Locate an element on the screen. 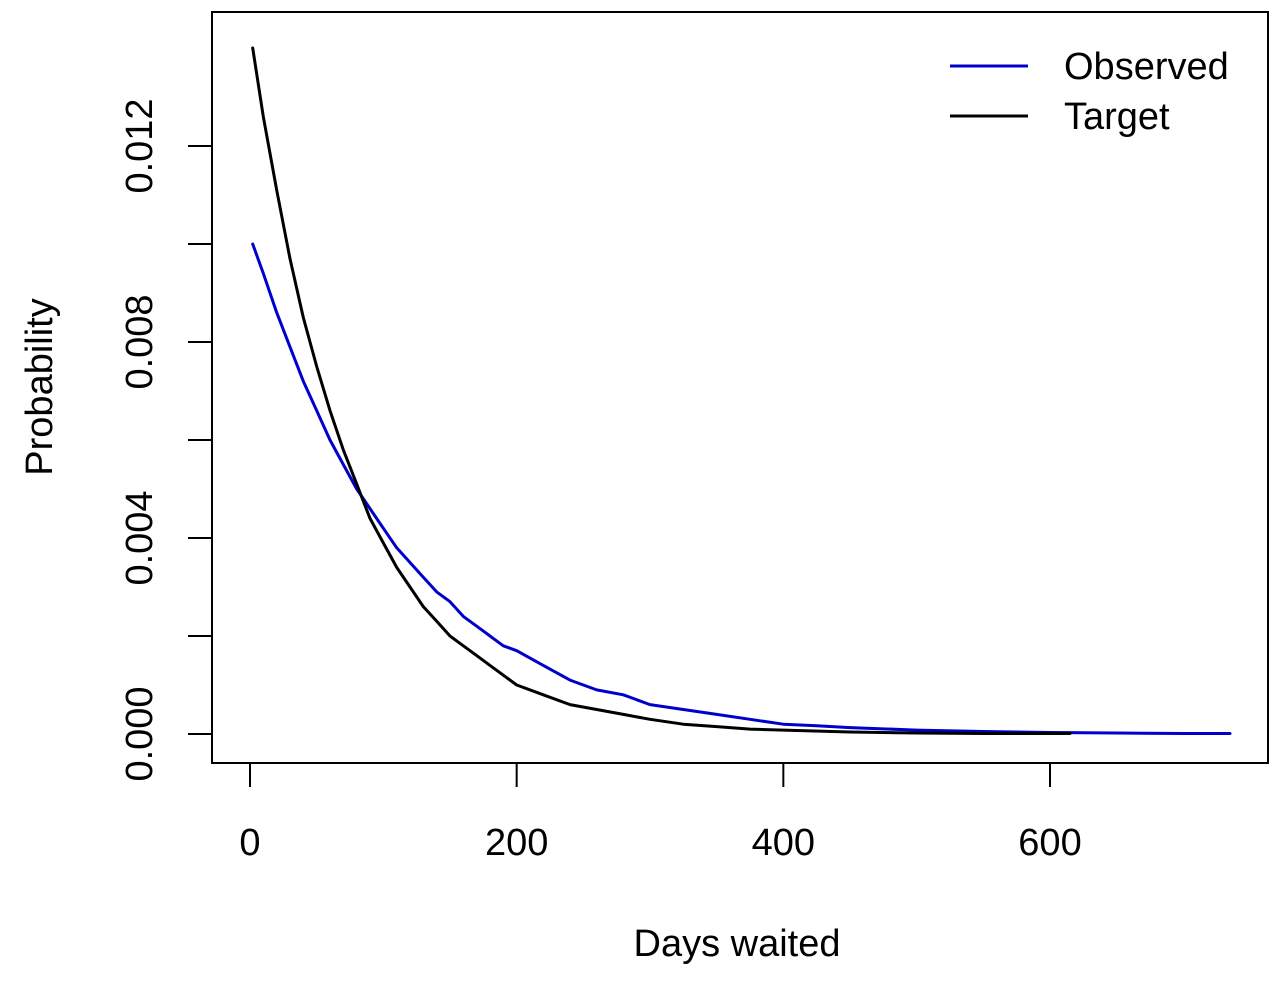 Image resolution: width=1280 pixels, height=982 pixels. y-tick-label: 0.008 is located at coordinates (140, 341).